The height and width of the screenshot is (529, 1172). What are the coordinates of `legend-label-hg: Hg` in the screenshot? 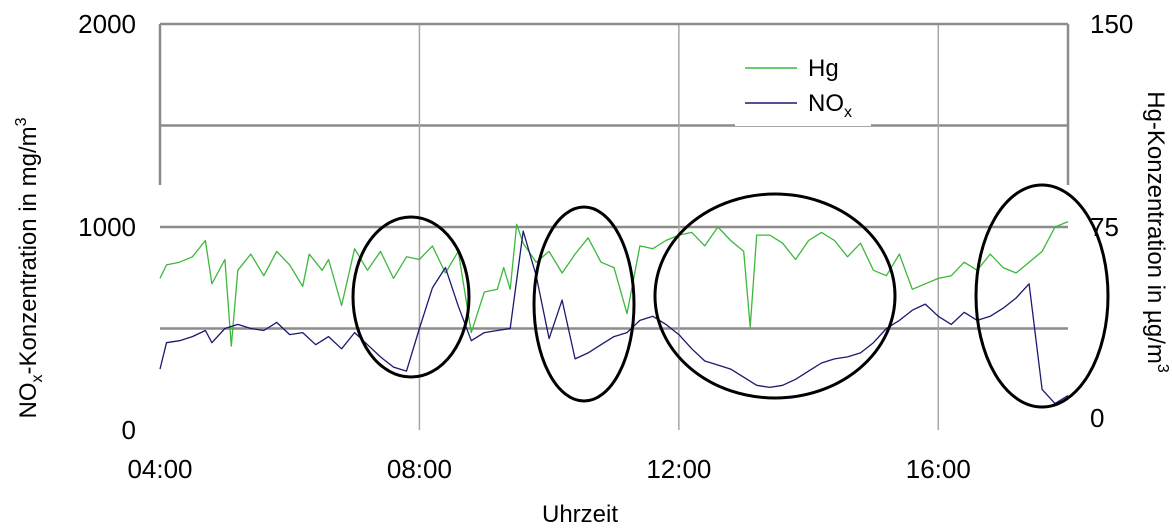 It's located at (823, 68).